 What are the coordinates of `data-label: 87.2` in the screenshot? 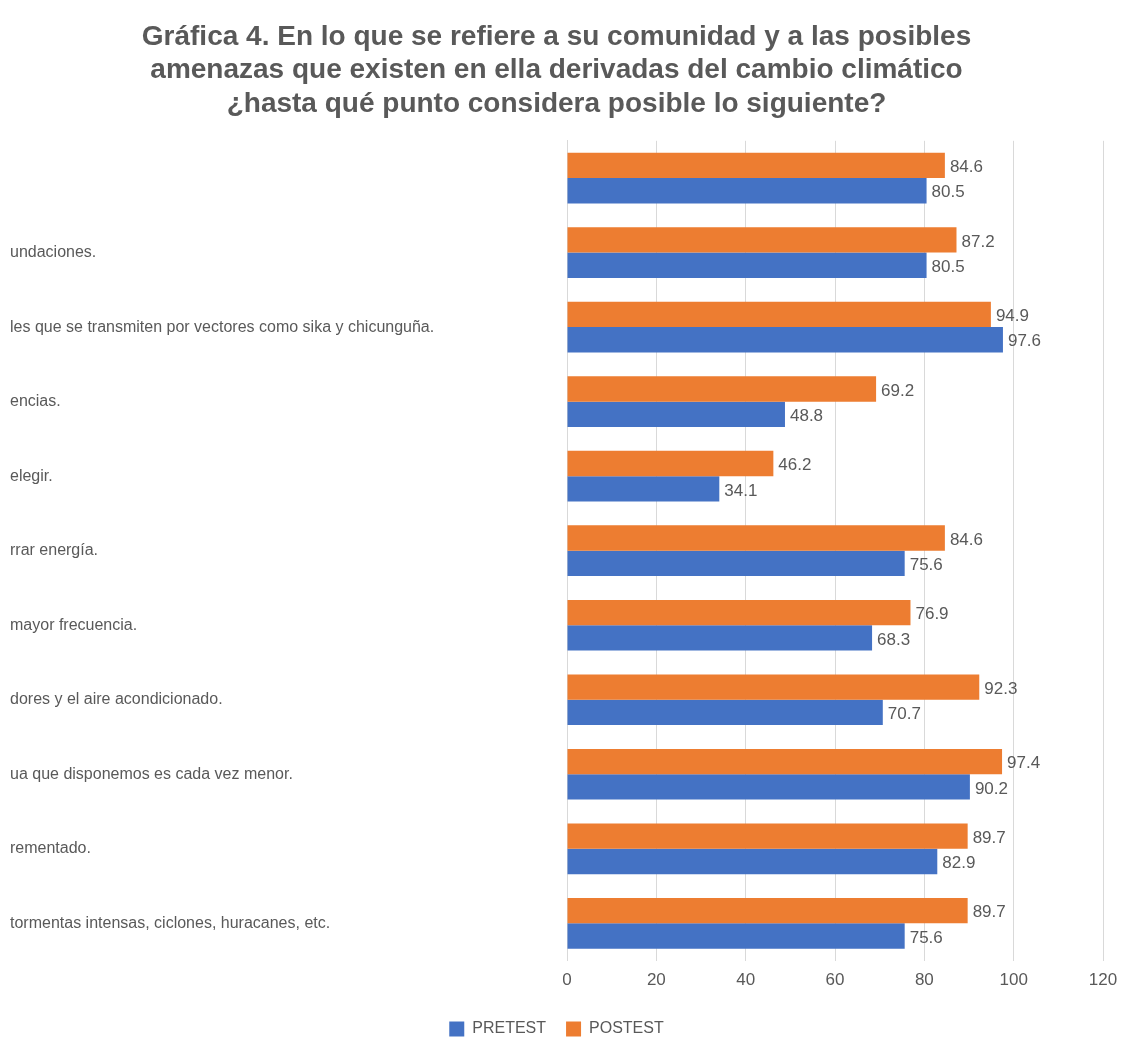 It's located at (978, 241).